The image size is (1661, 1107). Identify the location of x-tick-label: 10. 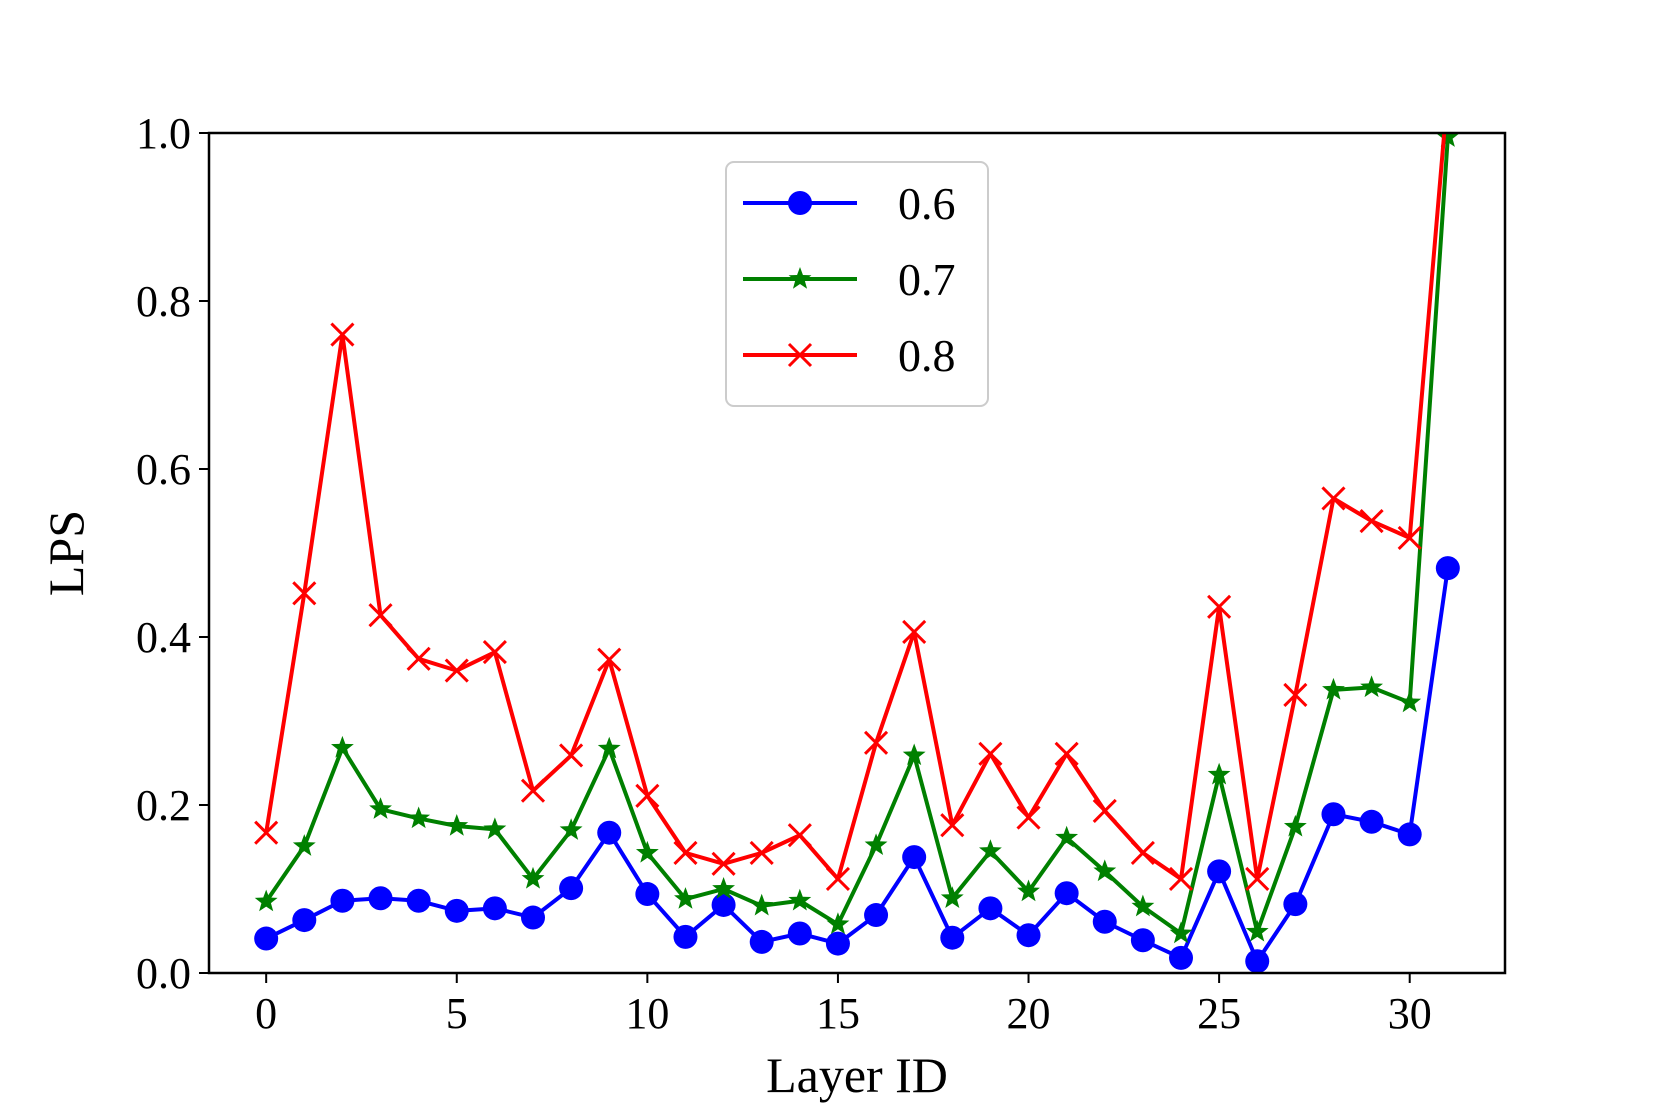
(647, 1013).